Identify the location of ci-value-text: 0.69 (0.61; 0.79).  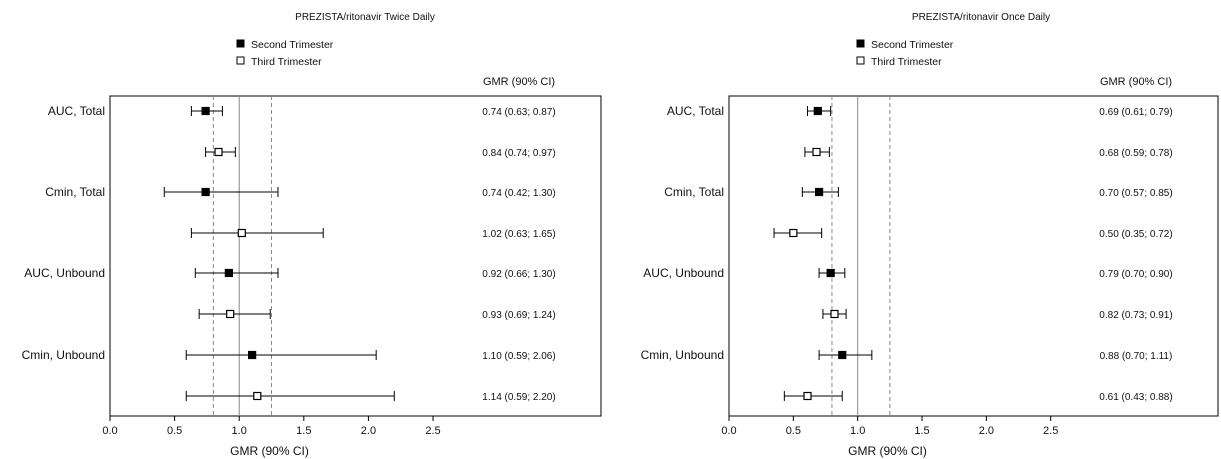
(1135, 112).